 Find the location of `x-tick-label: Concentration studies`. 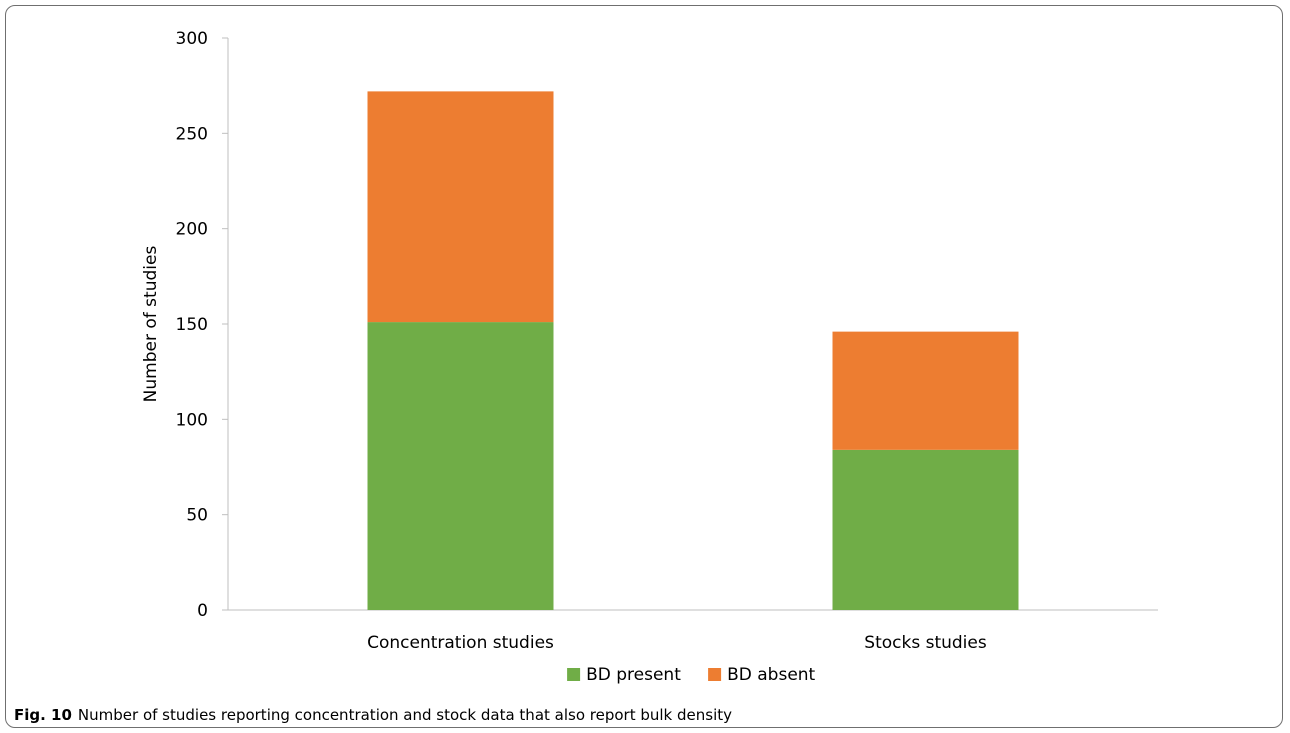

x-tick-label: Concentration studies is located at coordinates (460, 643).